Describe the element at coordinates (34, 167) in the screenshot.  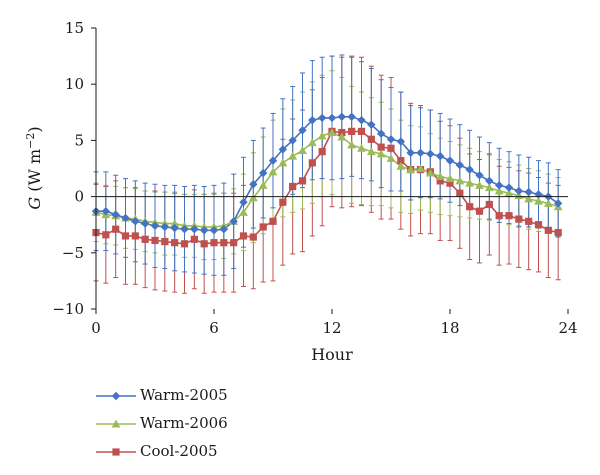
I see `y-axis-title: G (W m−2)` at that location.